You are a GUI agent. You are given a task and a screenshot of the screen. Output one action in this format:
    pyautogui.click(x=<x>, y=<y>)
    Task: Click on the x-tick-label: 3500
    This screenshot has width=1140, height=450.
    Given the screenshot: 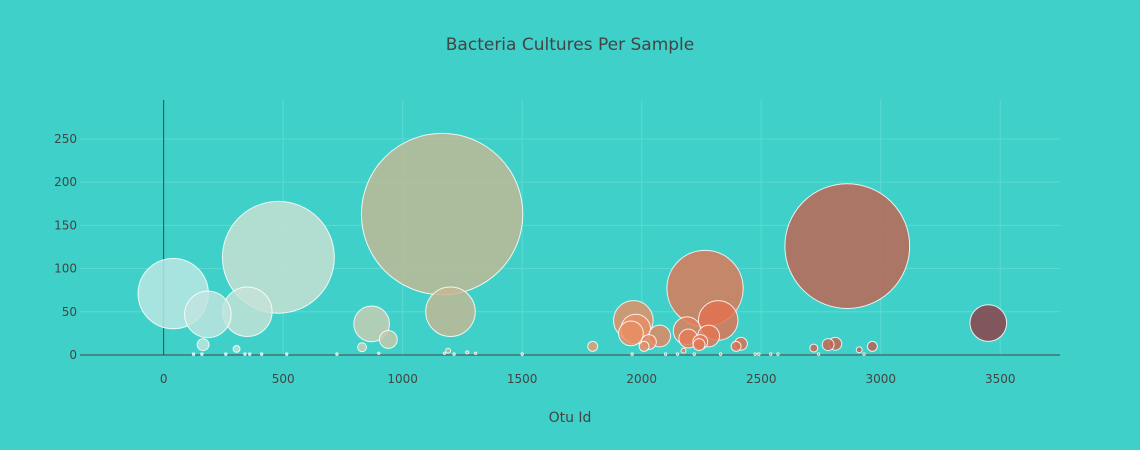 What is the action you would take?
    pyautogui.click(x=1000, y=379)
    